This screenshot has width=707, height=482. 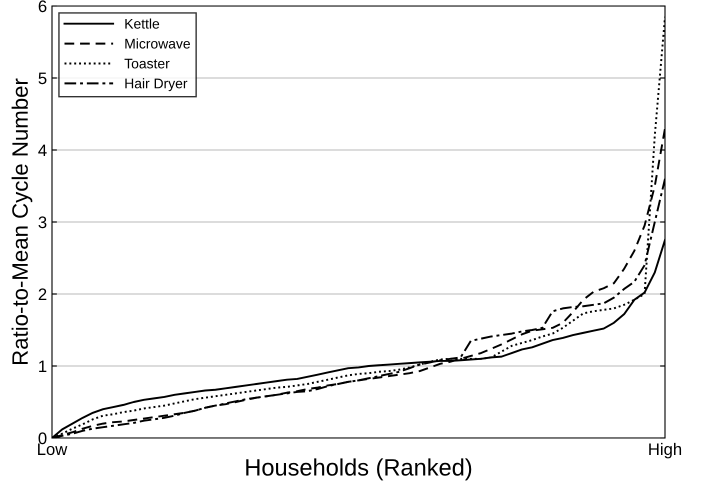 What do you see at coordinates (53, 449) in the screenshot?
I see `x-tick-label: Low` at bounding box center [53, 449].